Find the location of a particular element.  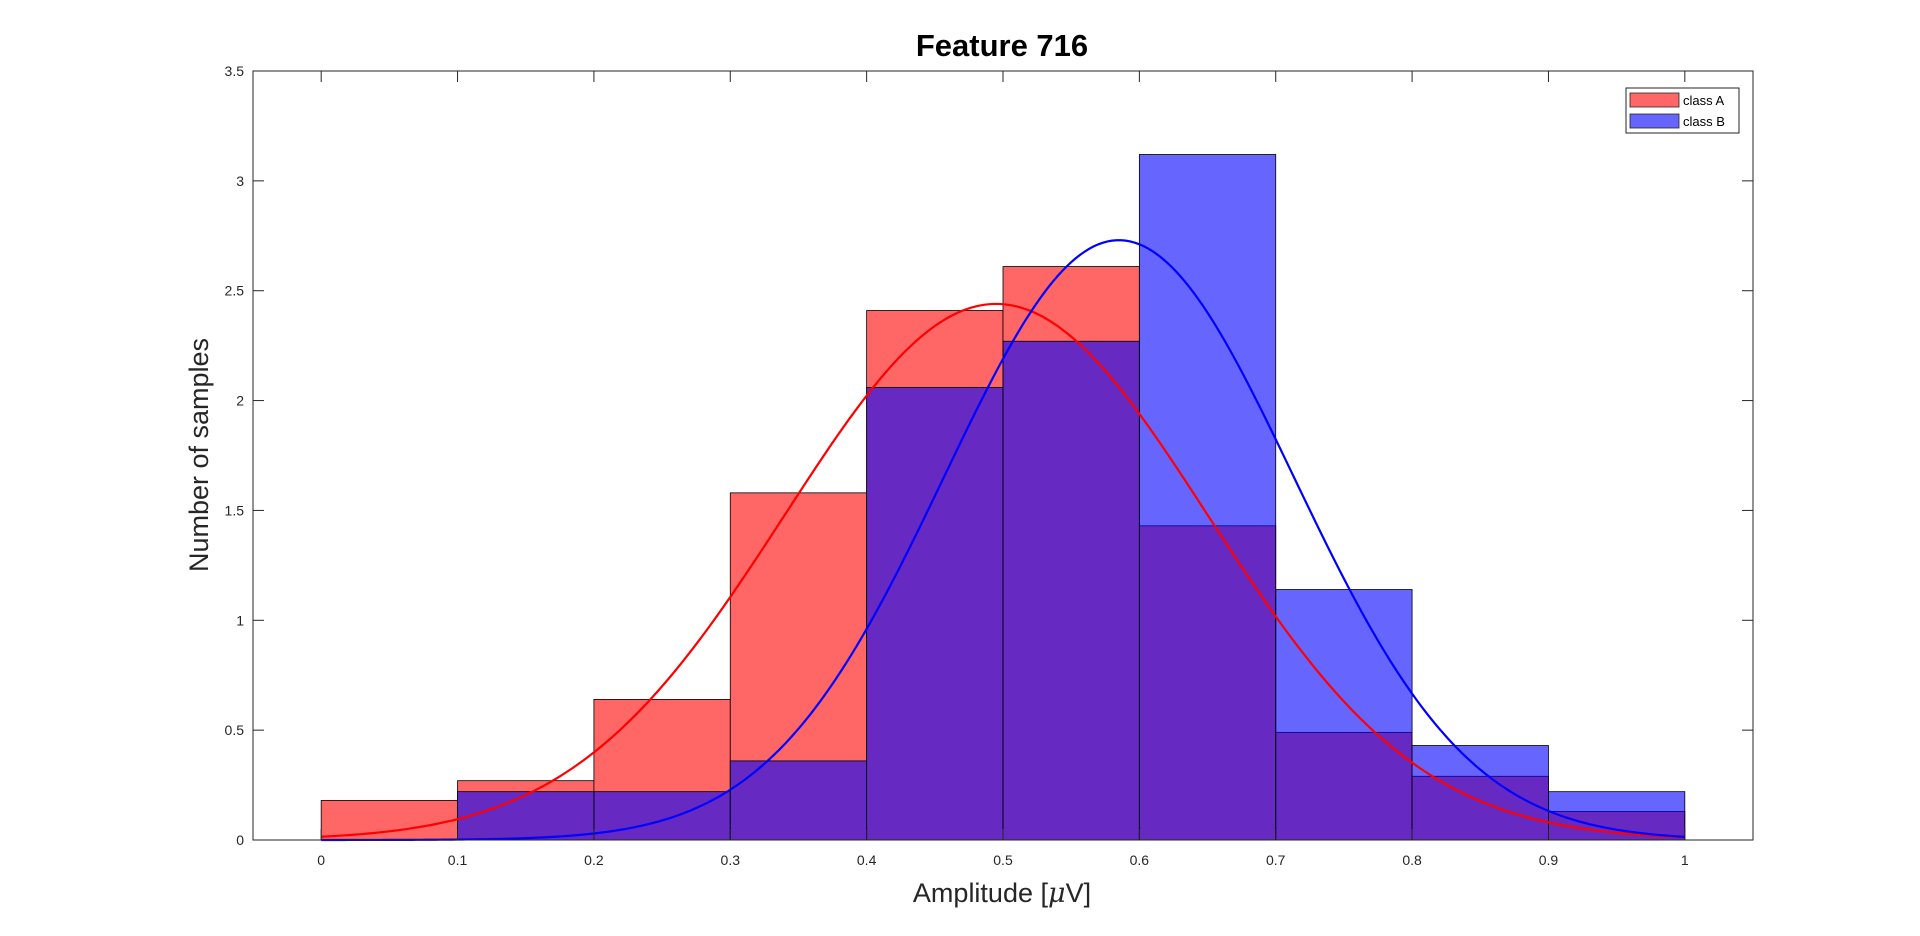

x-axis-title-suffix: V] is located at coordinates (1079, 893).